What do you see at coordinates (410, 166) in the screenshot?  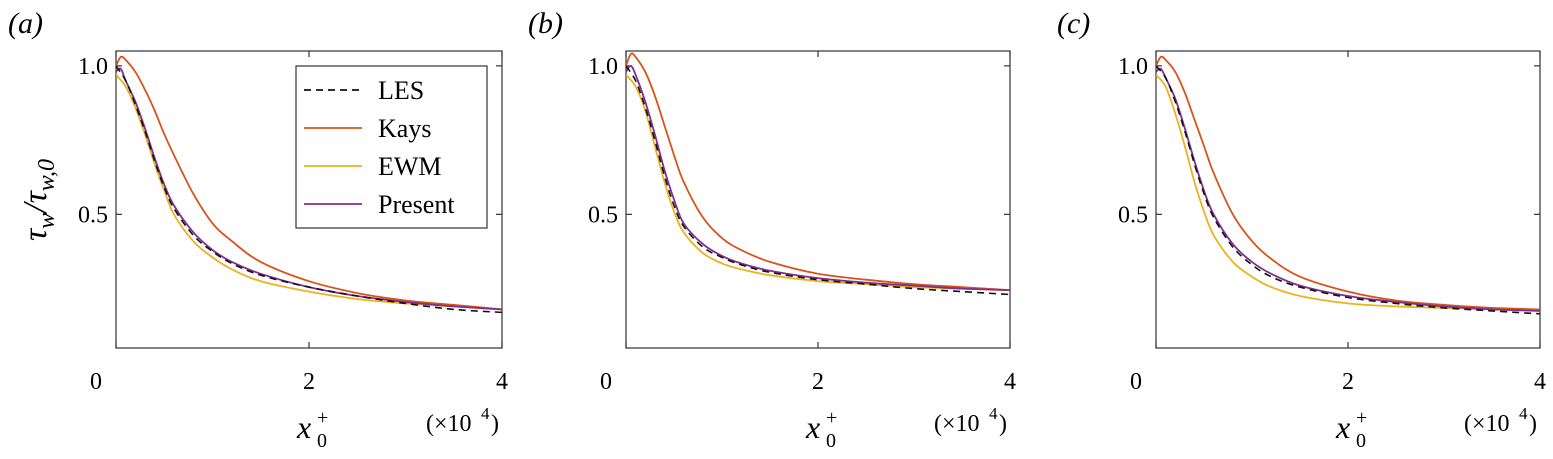 I see `legend-entry-ewm: EWM` at bounding box center [410, 166].